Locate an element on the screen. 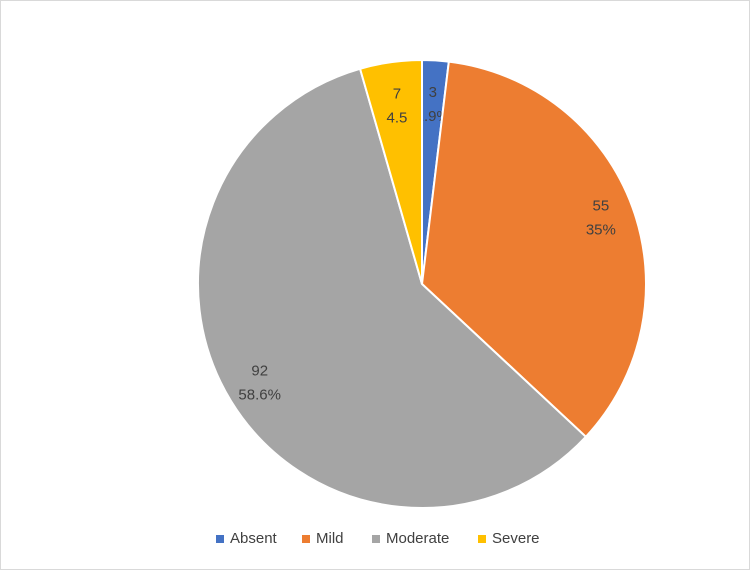 The width and height of the screenshot is (750, 570). legend-label: Absent is located at coordinates (254, 538).